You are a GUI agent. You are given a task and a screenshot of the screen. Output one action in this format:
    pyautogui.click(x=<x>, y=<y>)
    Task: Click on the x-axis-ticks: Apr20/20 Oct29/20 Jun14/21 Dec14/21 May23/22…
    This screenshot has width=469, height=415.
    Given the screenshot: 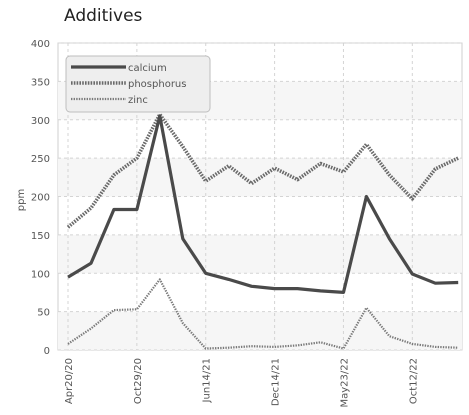 What is the action you would take?
    pyautogui.click(x=241, y=383)
    